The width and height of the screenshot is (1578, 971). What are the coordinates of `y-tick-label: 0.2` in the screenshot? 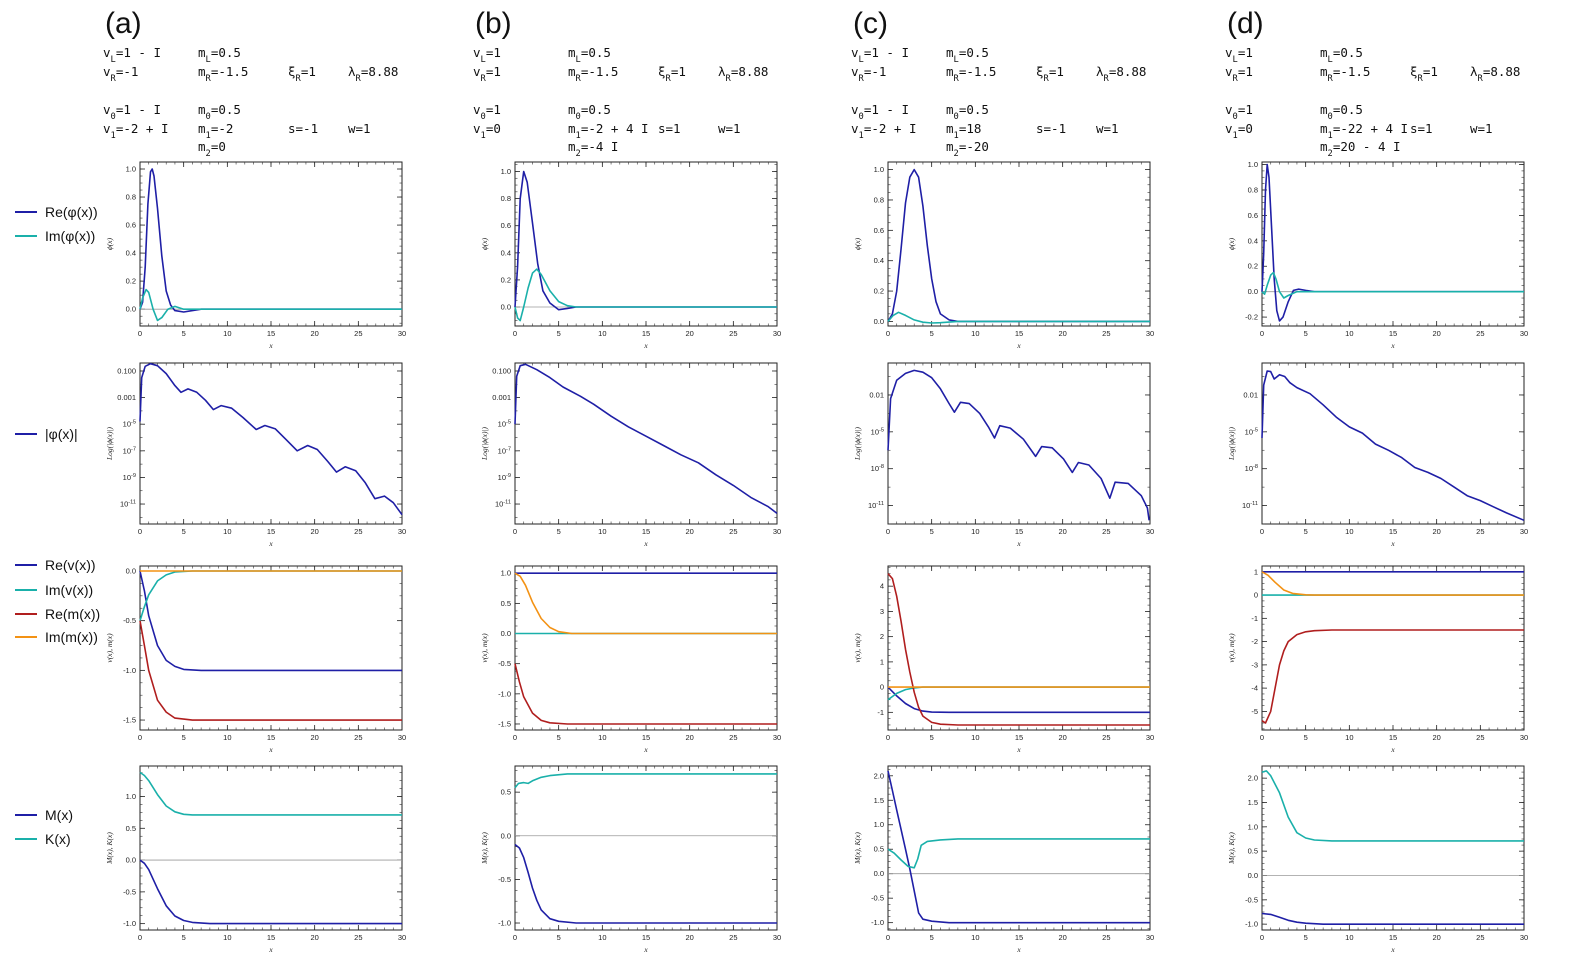 It's located at (879, 291).